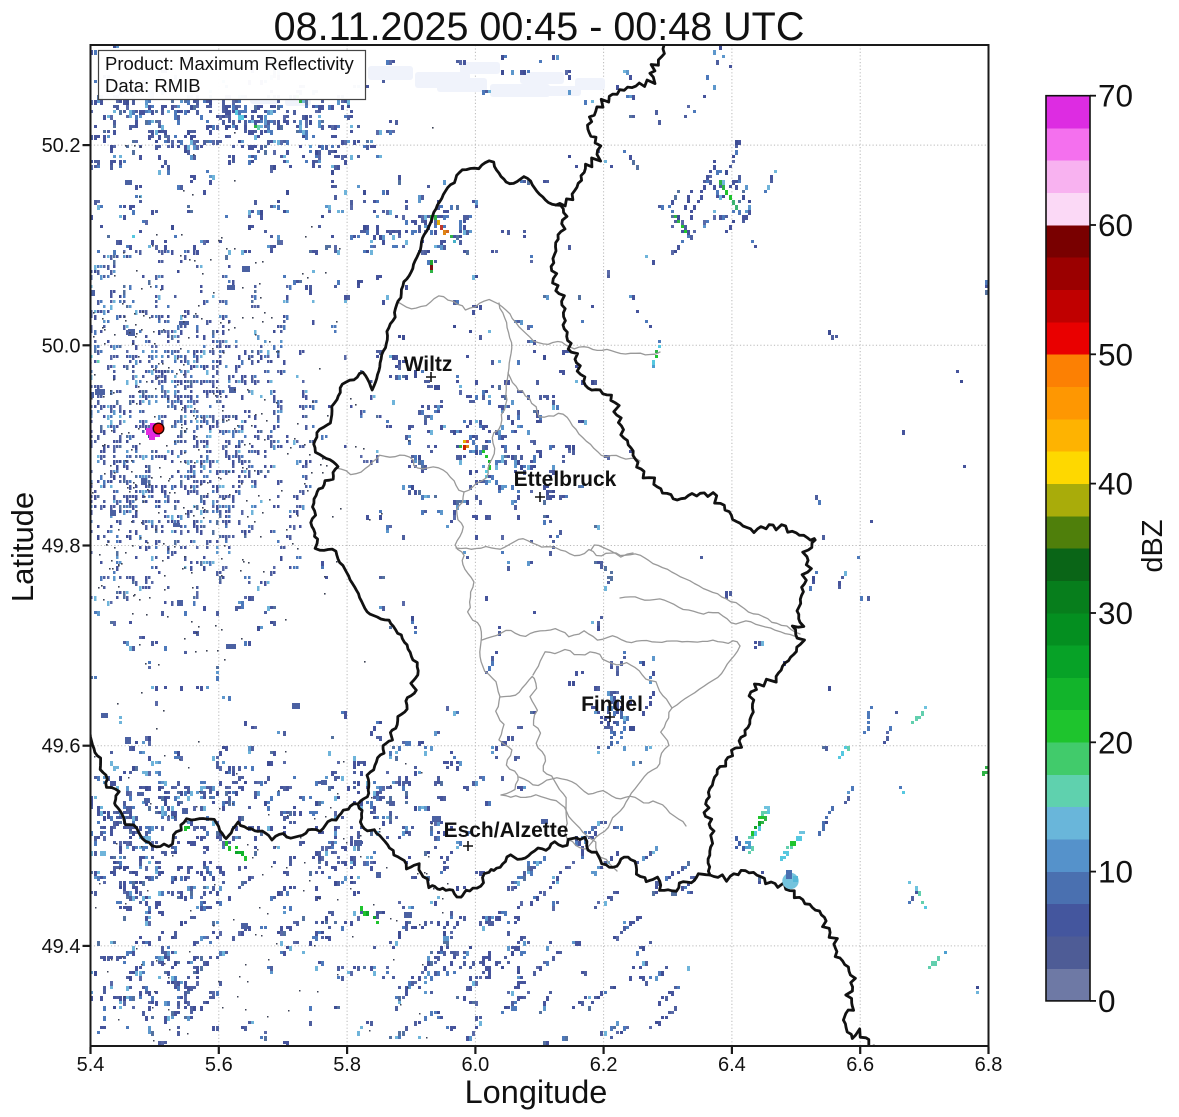  I want to click on svg-text: 6.4, so click(732, 1065).